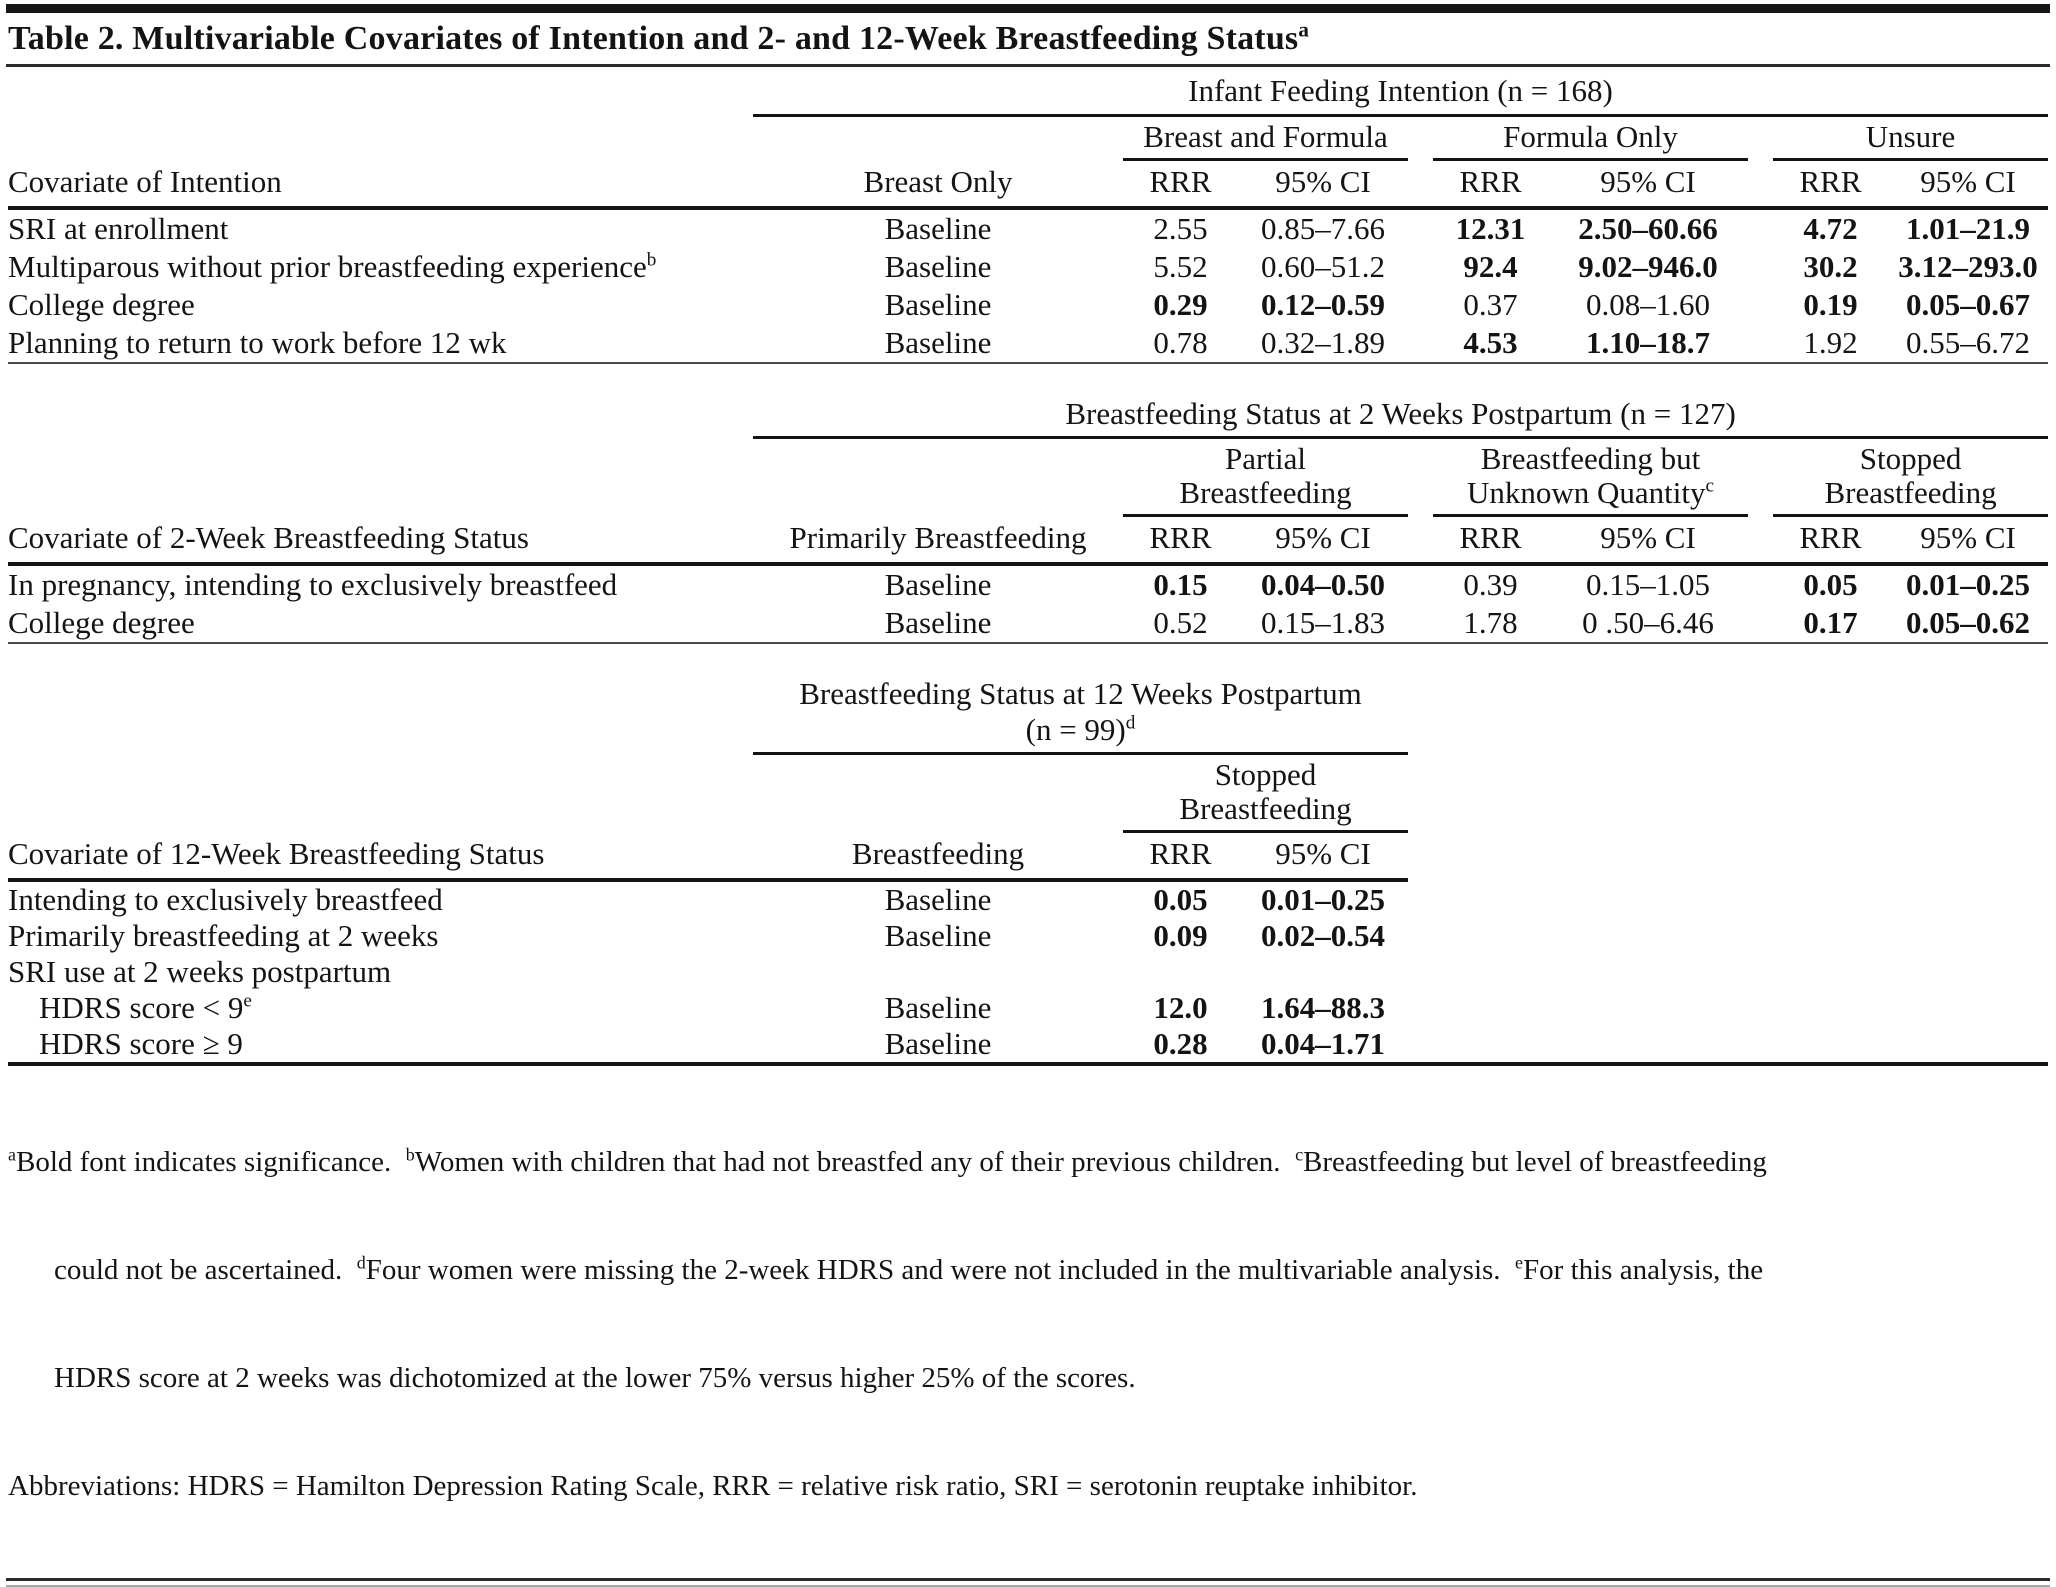 Image resolution: width=2056 pixels, height=1587 pixels. I want to click on covariate-header: Covariate of Intention, so click(380, 184).